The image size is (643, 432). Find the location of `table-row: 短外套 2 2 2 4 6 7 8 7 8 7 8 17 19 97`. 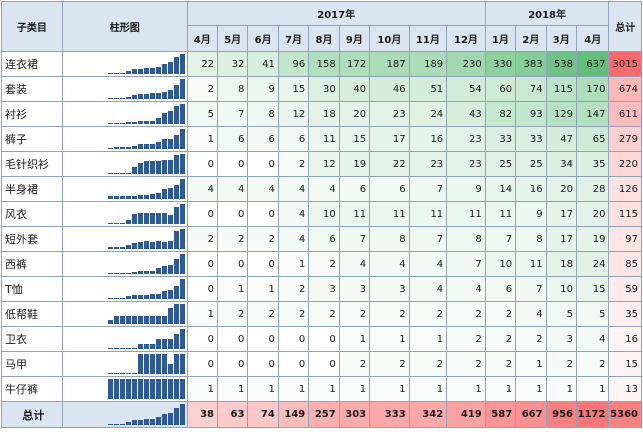

table-row: 短外套 2 2 2 4 6 7 8 7 8 7 8 17 19 97 is located at coordinates (321, 239).